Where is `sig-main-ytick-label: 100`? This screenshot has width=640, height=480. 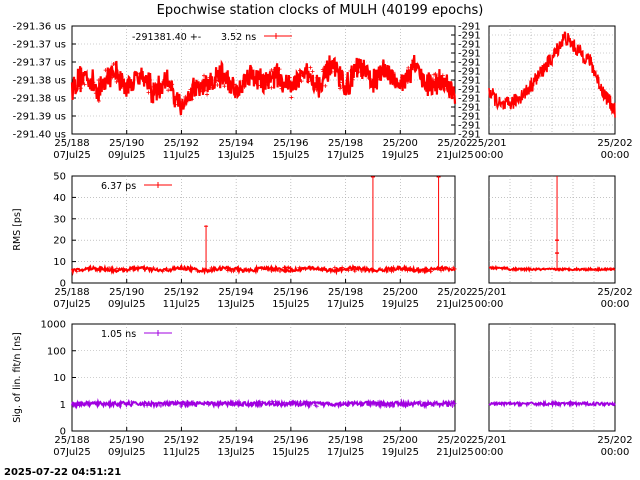 sig-main-ytick-label: 100 is located at coordinates (56, 351).